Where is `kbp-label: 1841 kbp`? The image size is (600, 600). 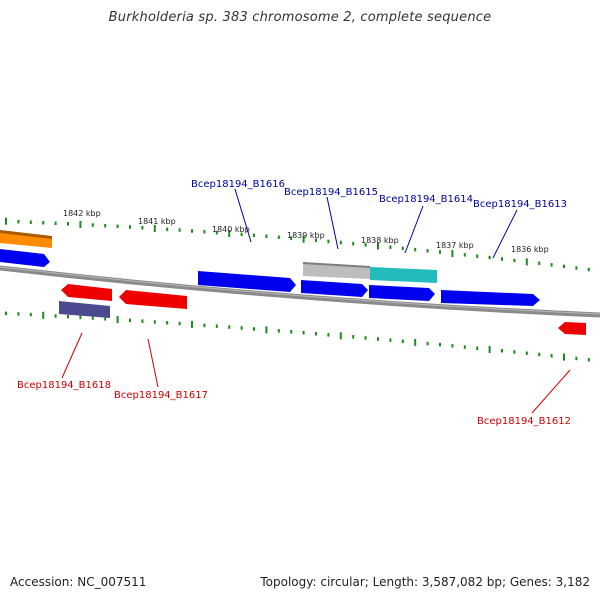 kbp-label: 1841 kbp is located at coordinates (157, 221).